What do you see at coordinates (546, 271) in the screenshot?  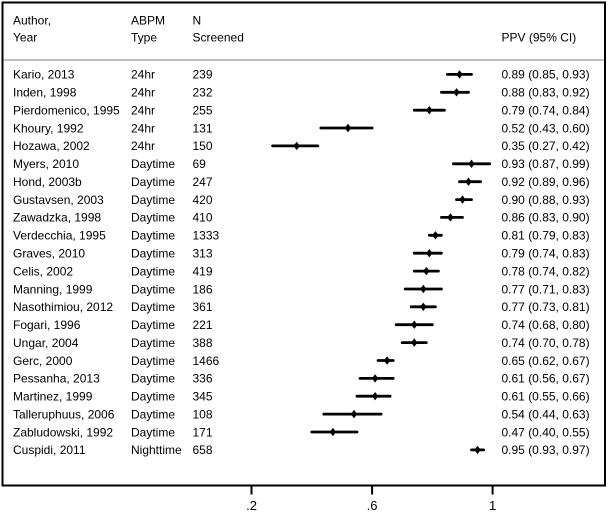 I see `svg-text: 0.78 (0.74, 0.82)` at bounding box center [546, 271].